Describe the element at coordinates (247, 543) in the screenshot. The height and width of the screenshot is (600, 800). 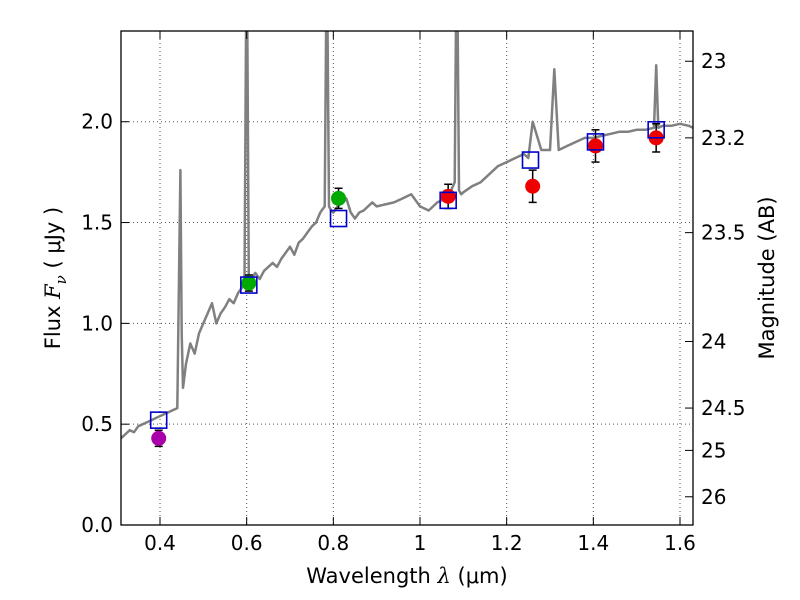
I see `x-tick-label: 0.6` at that location.